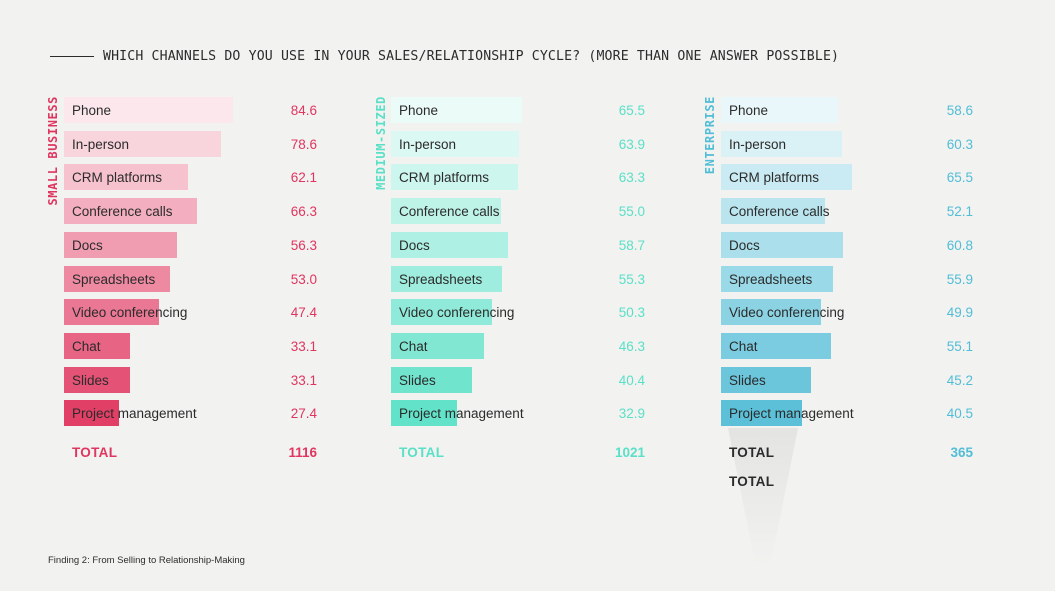 This screenshot has height=591, width=1055. What do you see at coordinates (303, 110) in the screenshot?
I see `value-label: 84.6` at bounding box center [303, 110].